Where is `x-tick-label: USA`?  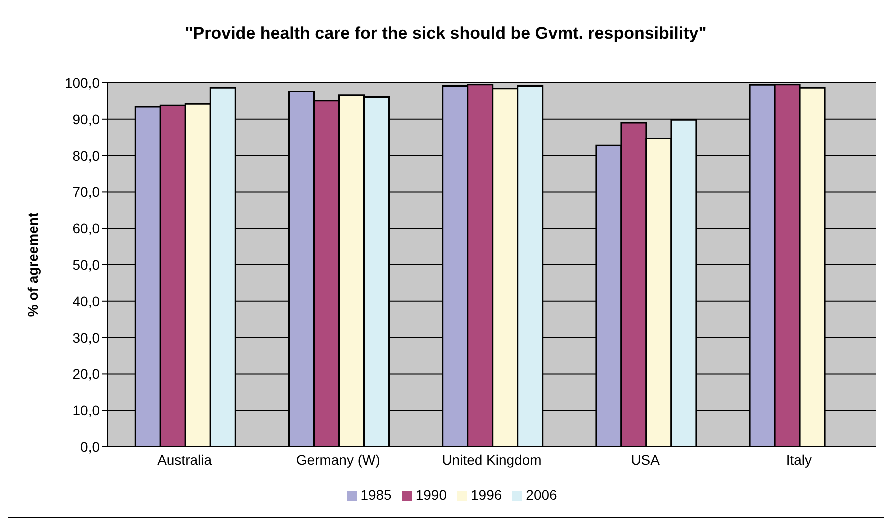 x-tick-label: USA is located at coordinates (646, 460).